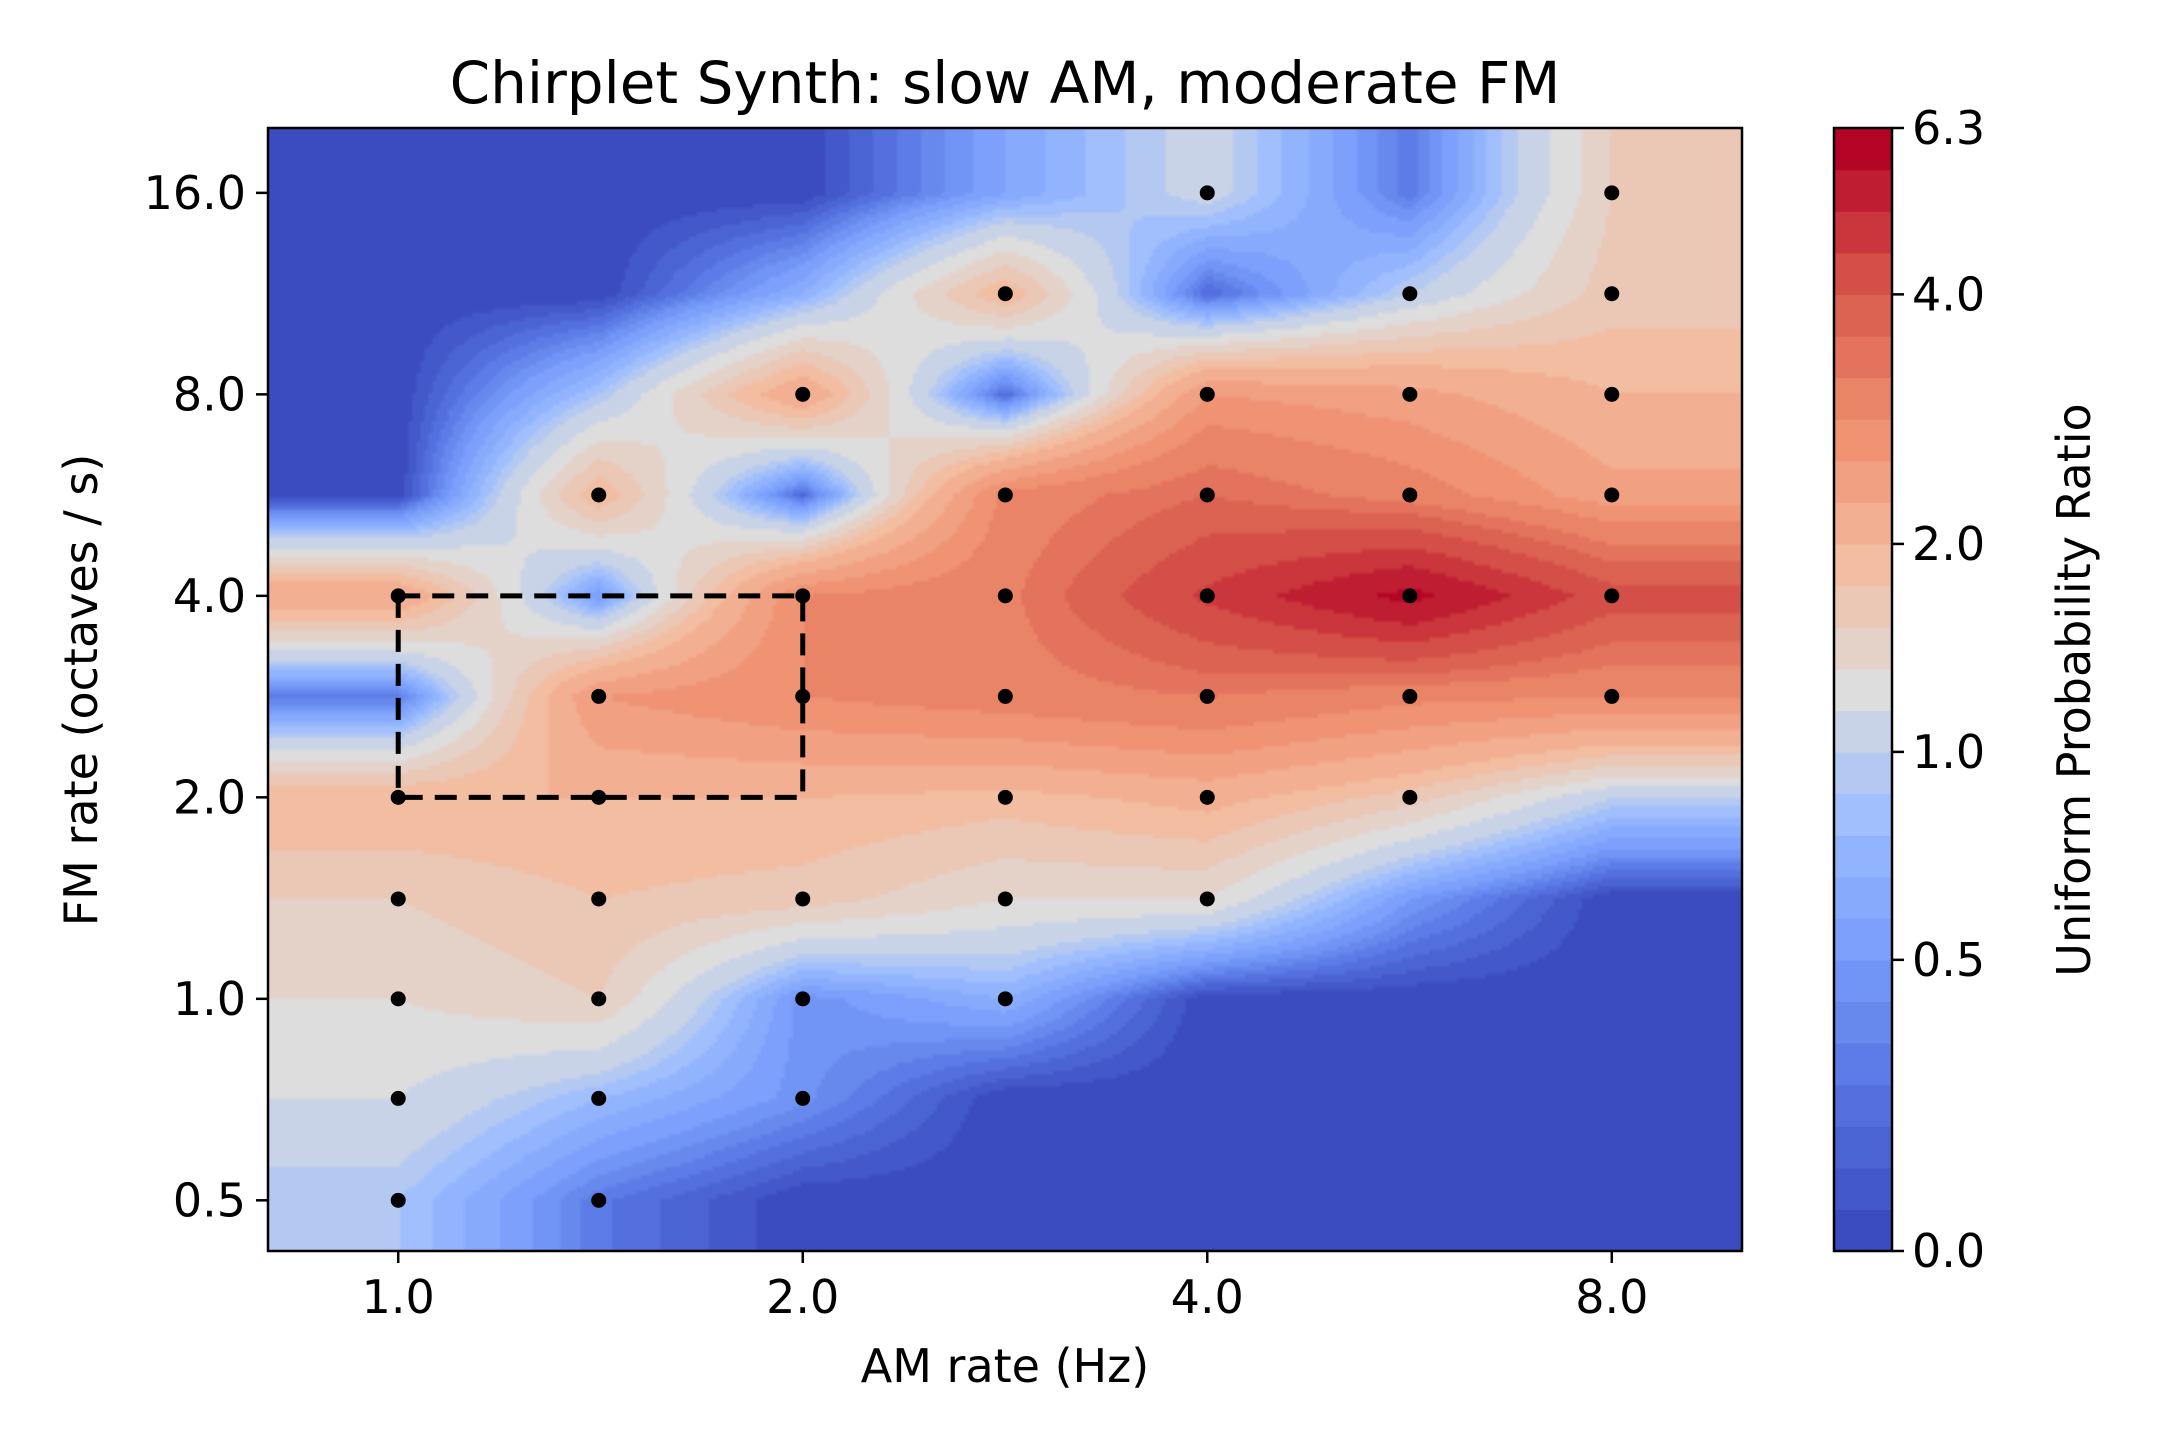 The height and width of the screenshot is (1440, 2160). What do you see at coordinates (1005, 83) in the screenshot?
I see `chart-title: Chirplet Synth: slow AM, moderate FM` at bounding box center [1005, 83].